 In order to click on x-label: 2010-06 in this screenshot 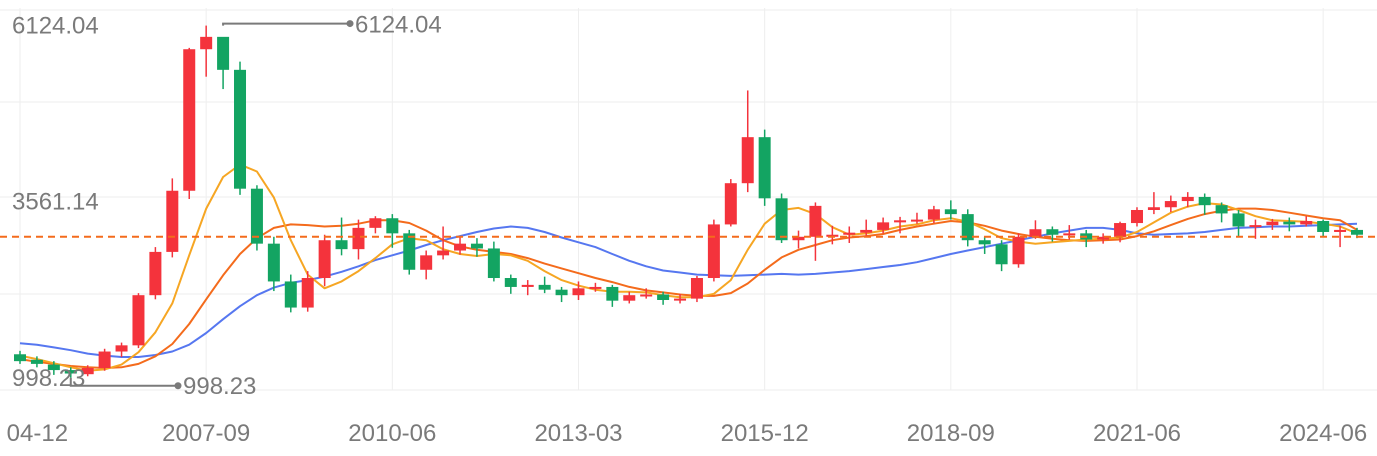, I will do `click(392, 433)`.